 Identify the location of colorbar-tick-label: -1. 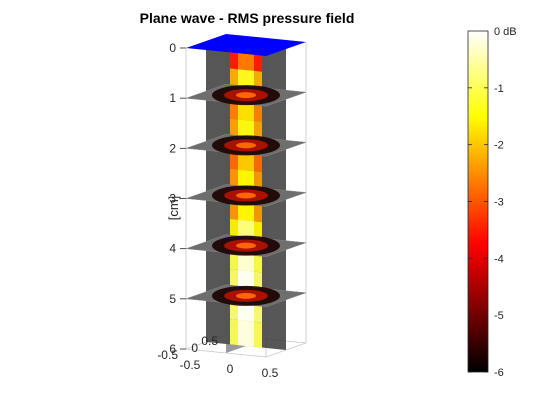
(499, 89).